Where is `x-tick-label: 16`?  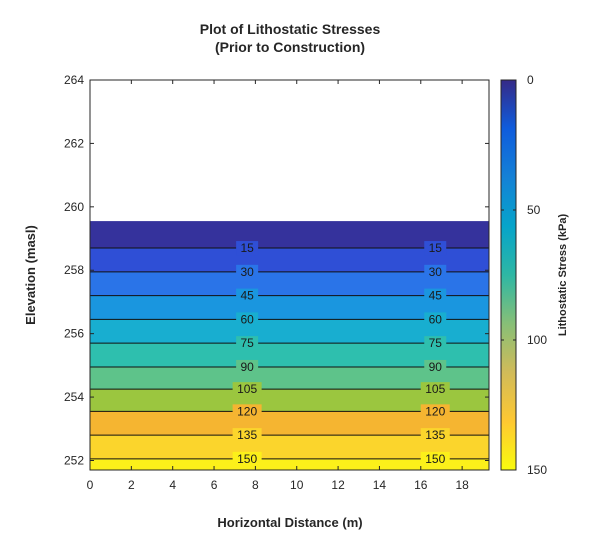 x-tick-label: 16 is located at coordinates (421, 485).